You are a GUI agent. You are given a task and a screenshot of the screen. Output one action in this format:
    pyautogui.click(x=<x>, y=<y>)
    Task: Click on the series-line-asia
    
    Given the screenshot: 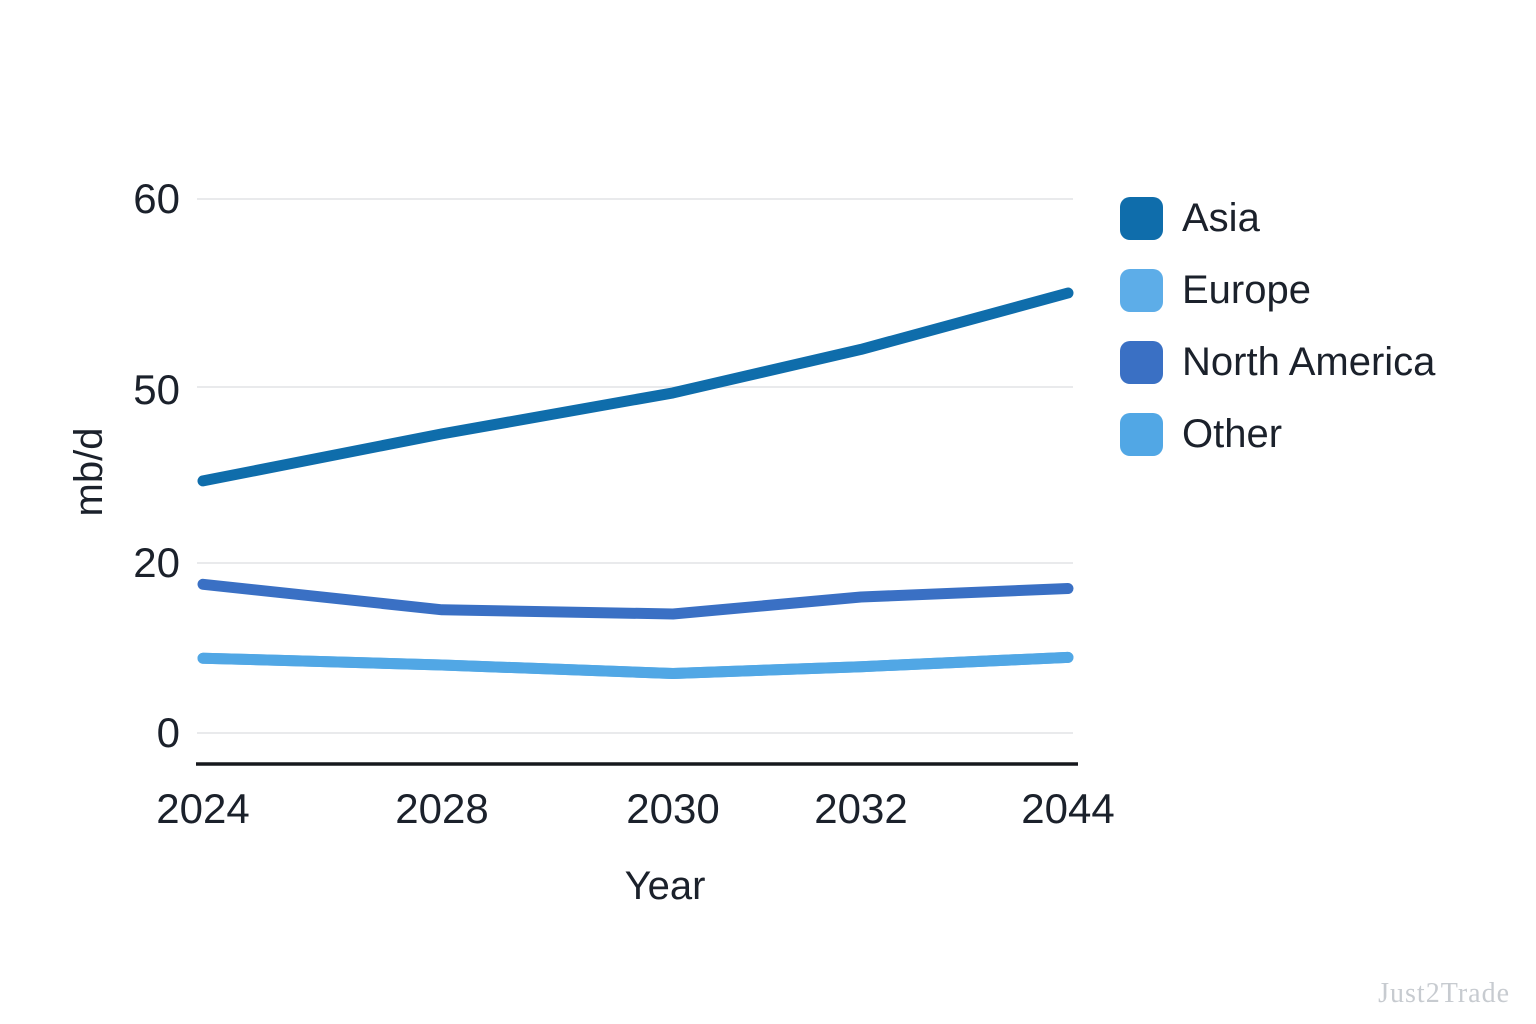 What is the action you would take?
    pyautogui.click(x=635, y=387)
    